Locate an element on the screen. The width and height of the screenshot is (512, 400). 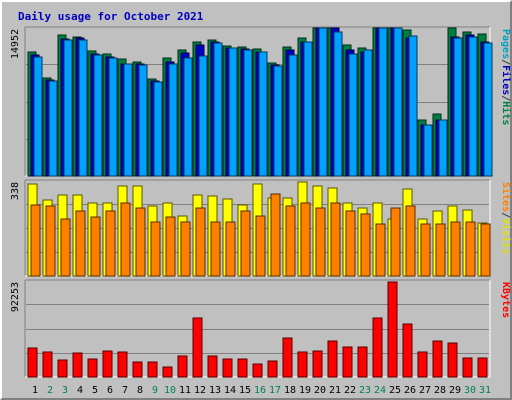
day-label-13: 13 is located at coordinates (215, 390).